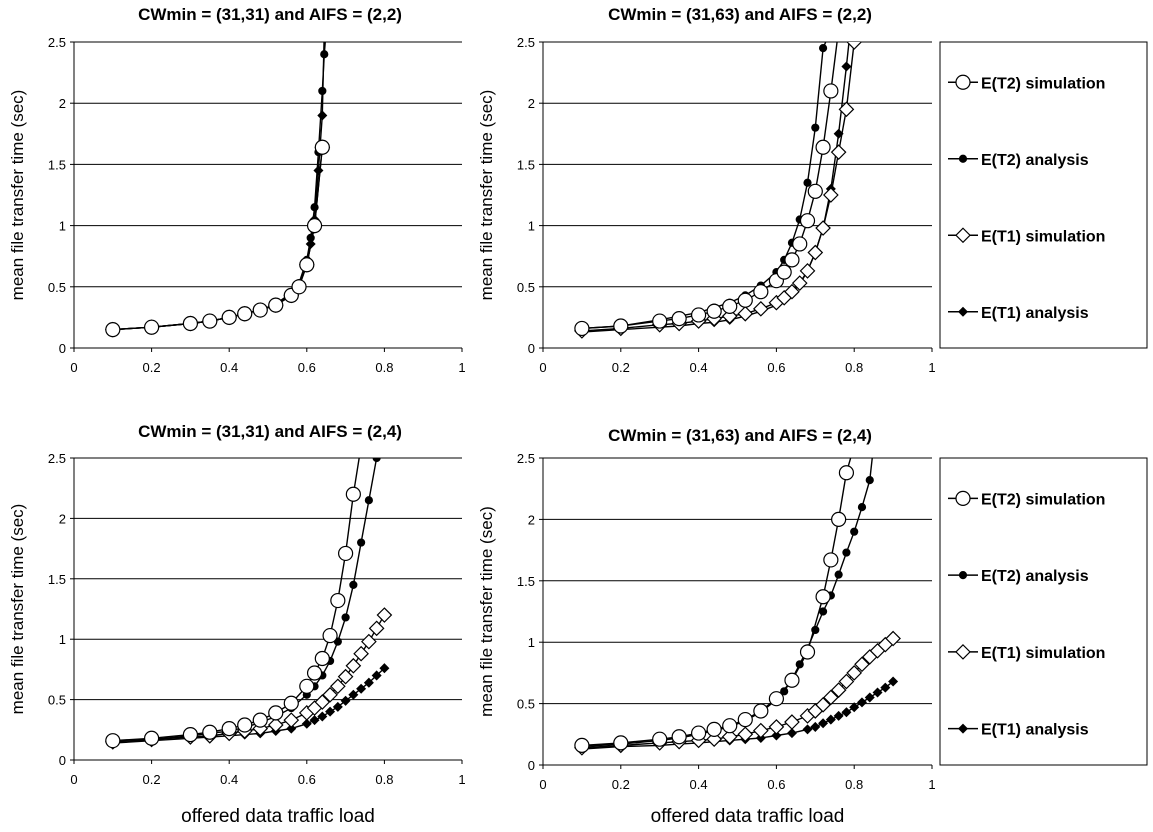 The image size is (1153, 832). Describe the element at coordinates (62, 103) in the screenshot. I see `y-tick-label: 2` at that location.